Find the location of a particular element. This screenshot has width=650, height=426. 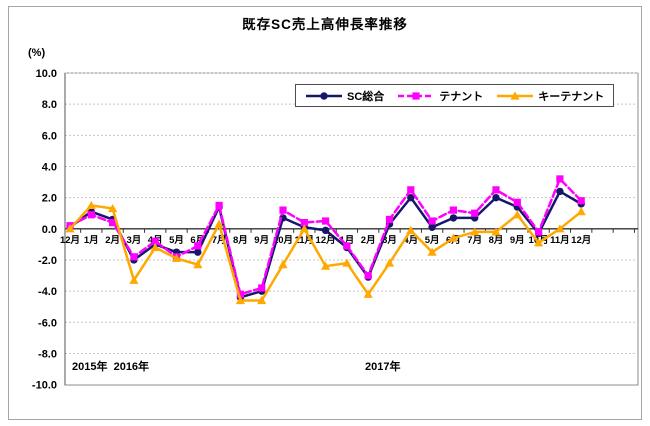

y-axis-tick-label: 2.0 is located at coordinates (49, 199).